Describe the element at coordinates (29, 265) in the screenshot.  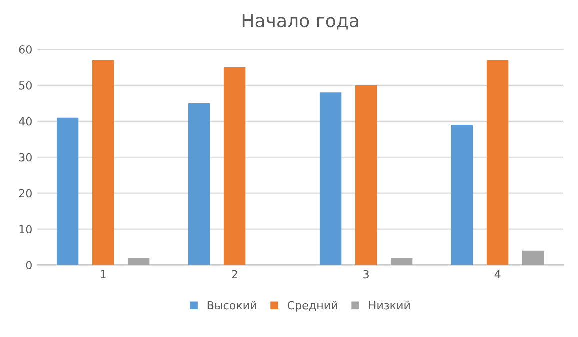
I see `y-tick-label: 0` at that location.